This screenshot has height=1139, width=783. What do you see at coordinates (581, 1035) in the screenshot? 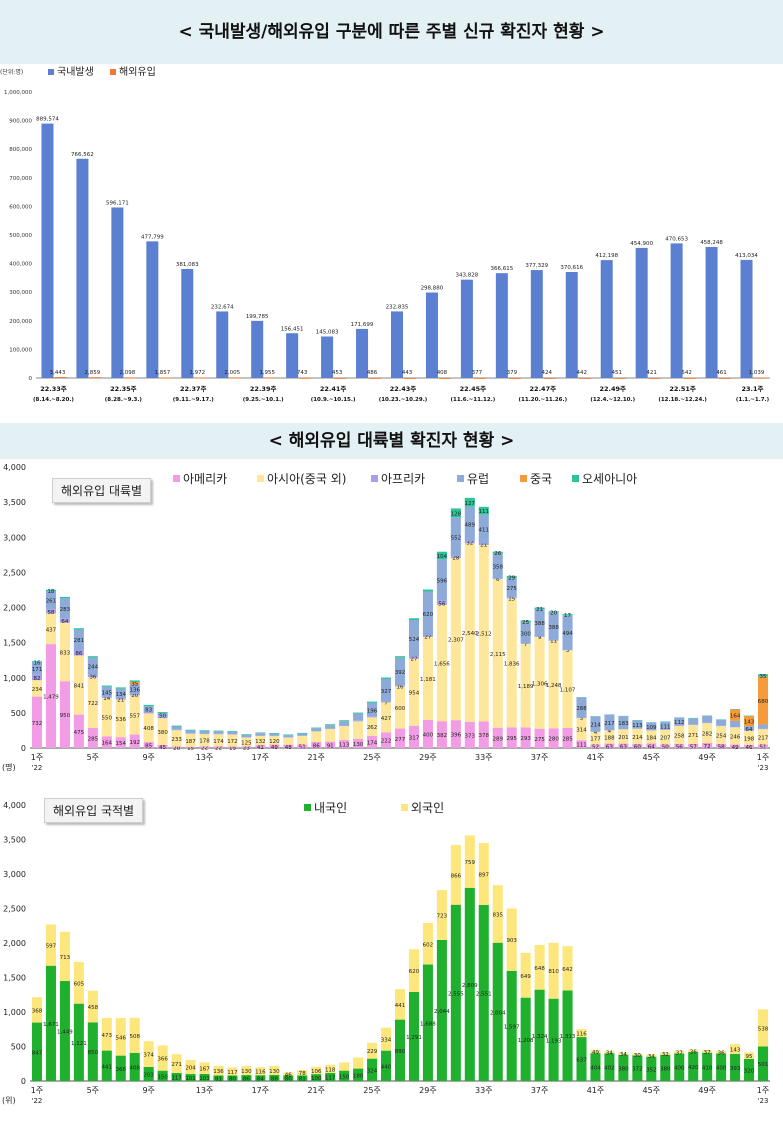
I see `segment-label: 116` at bounding box center [581, 1035].